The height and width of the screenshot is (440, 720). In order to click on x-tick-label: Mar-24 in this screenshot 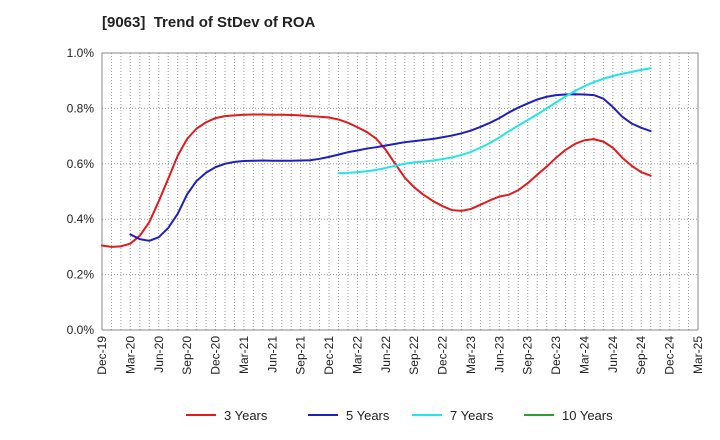, I will do `click(584, 355)`.